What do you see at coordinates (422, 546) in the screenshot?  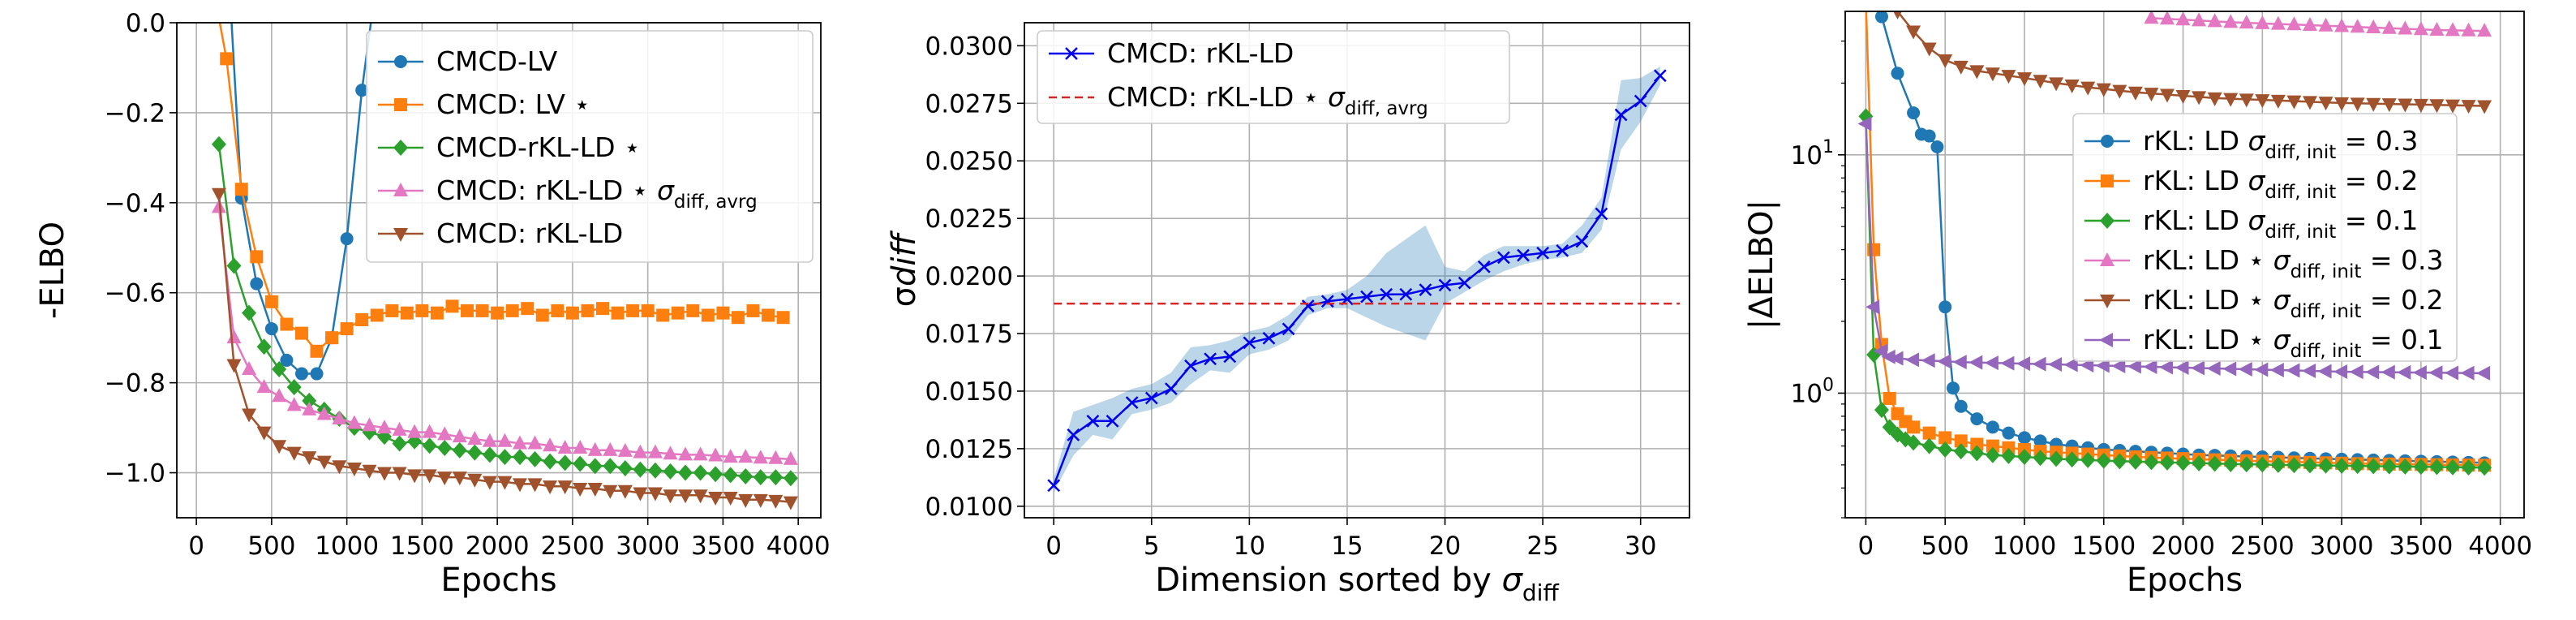 I see `x-tick-label: 1500` at bounding box center [422, 546].